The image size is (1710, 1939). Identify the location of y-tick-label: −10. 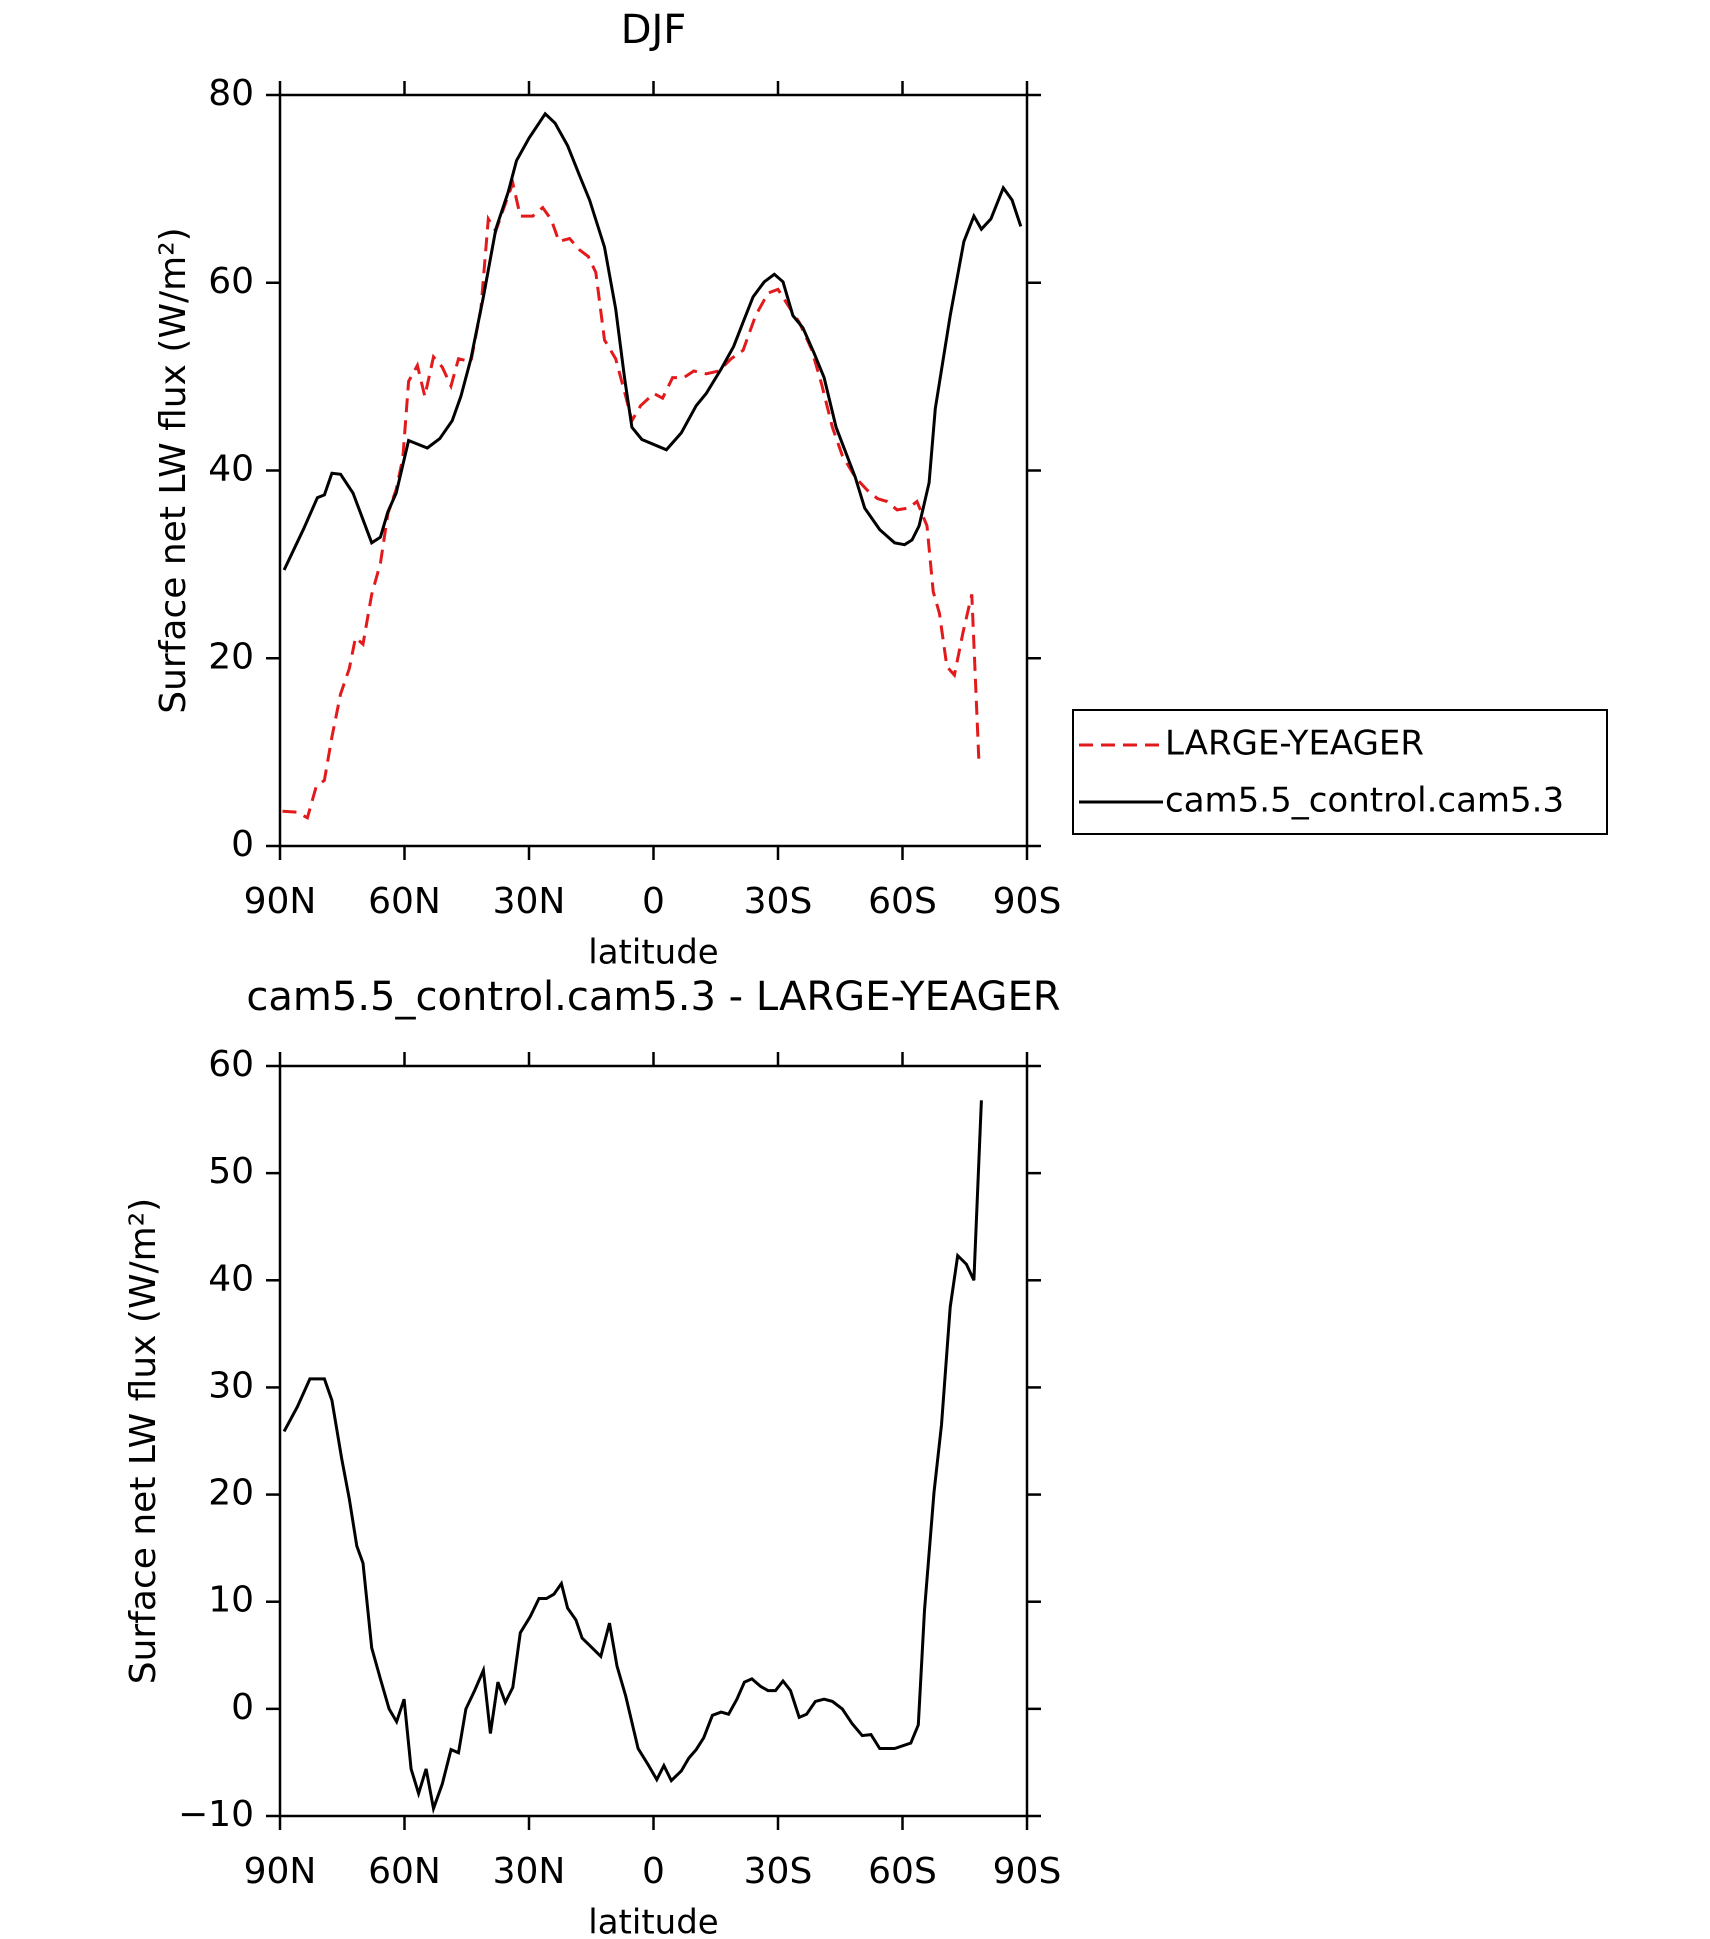
(216, 1814).